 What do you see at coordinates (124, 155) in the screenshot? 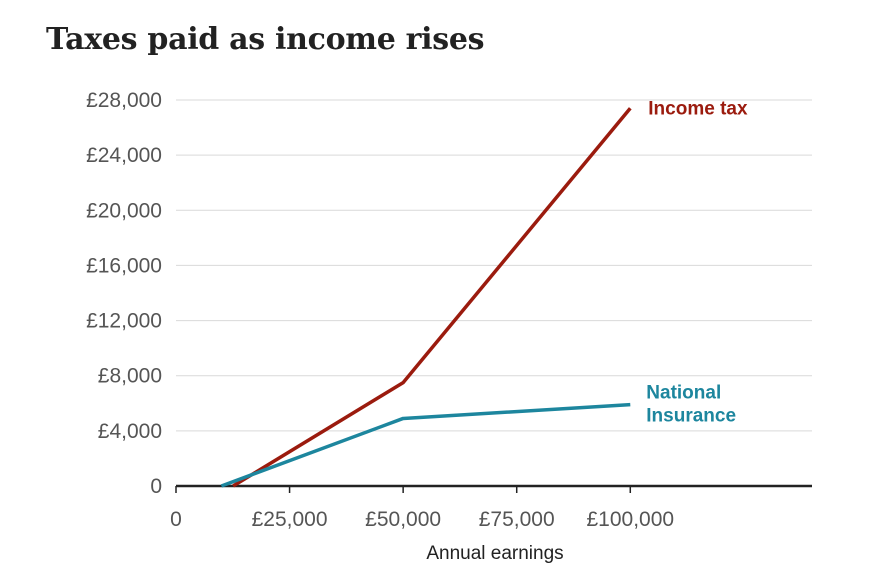
I see `y-tick-label: £24,000` at bounding box center [124, 155].